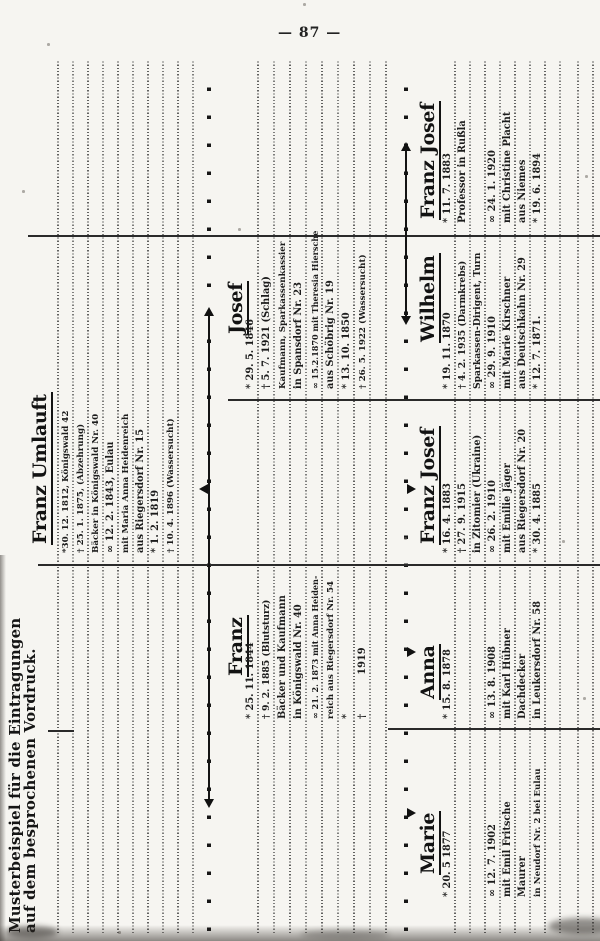  I want to click on person-entry: * 25. 11. 1844, so click(250, 680).